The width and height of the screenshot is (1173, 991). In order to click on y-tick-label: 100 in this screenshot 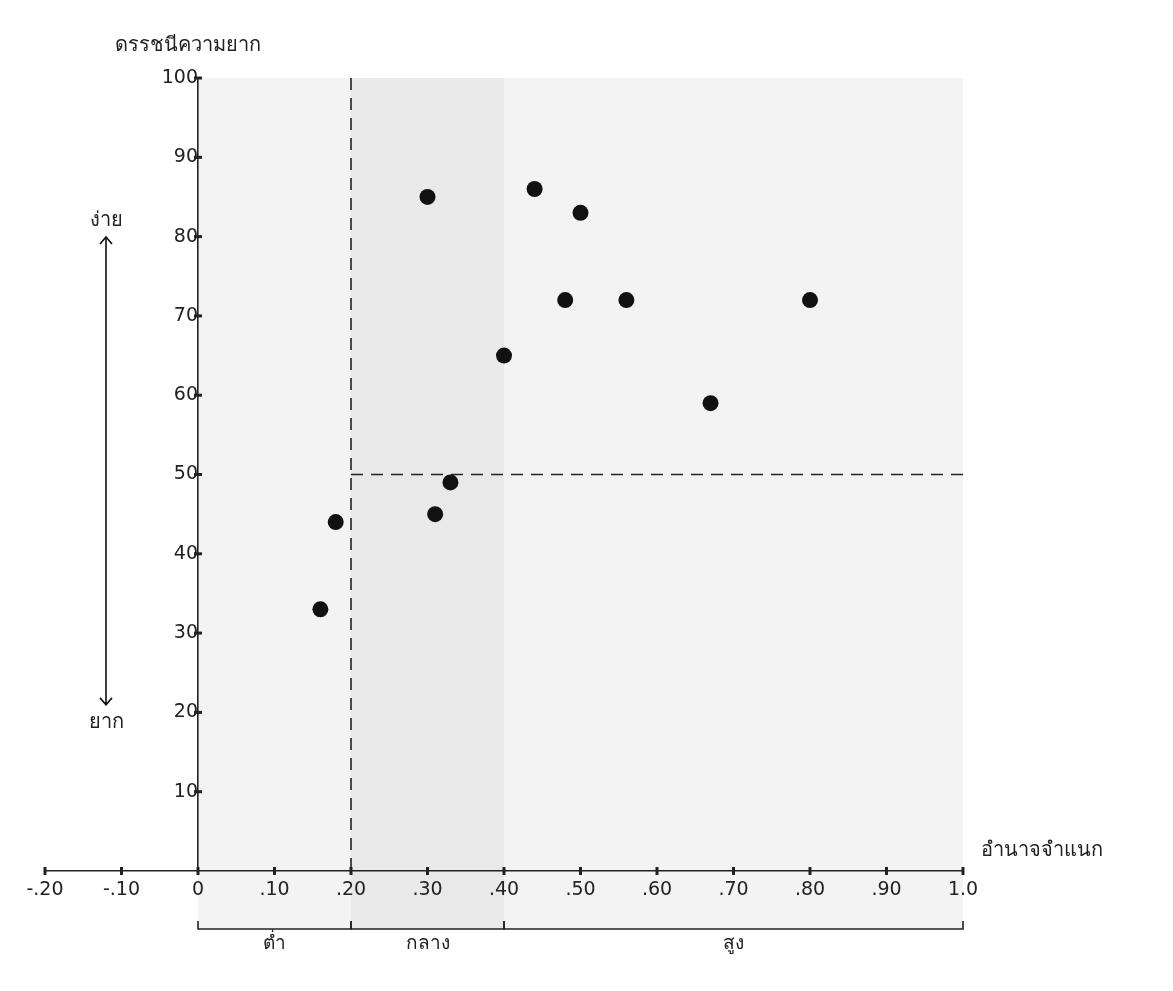, I will do `click(179, 75)`.